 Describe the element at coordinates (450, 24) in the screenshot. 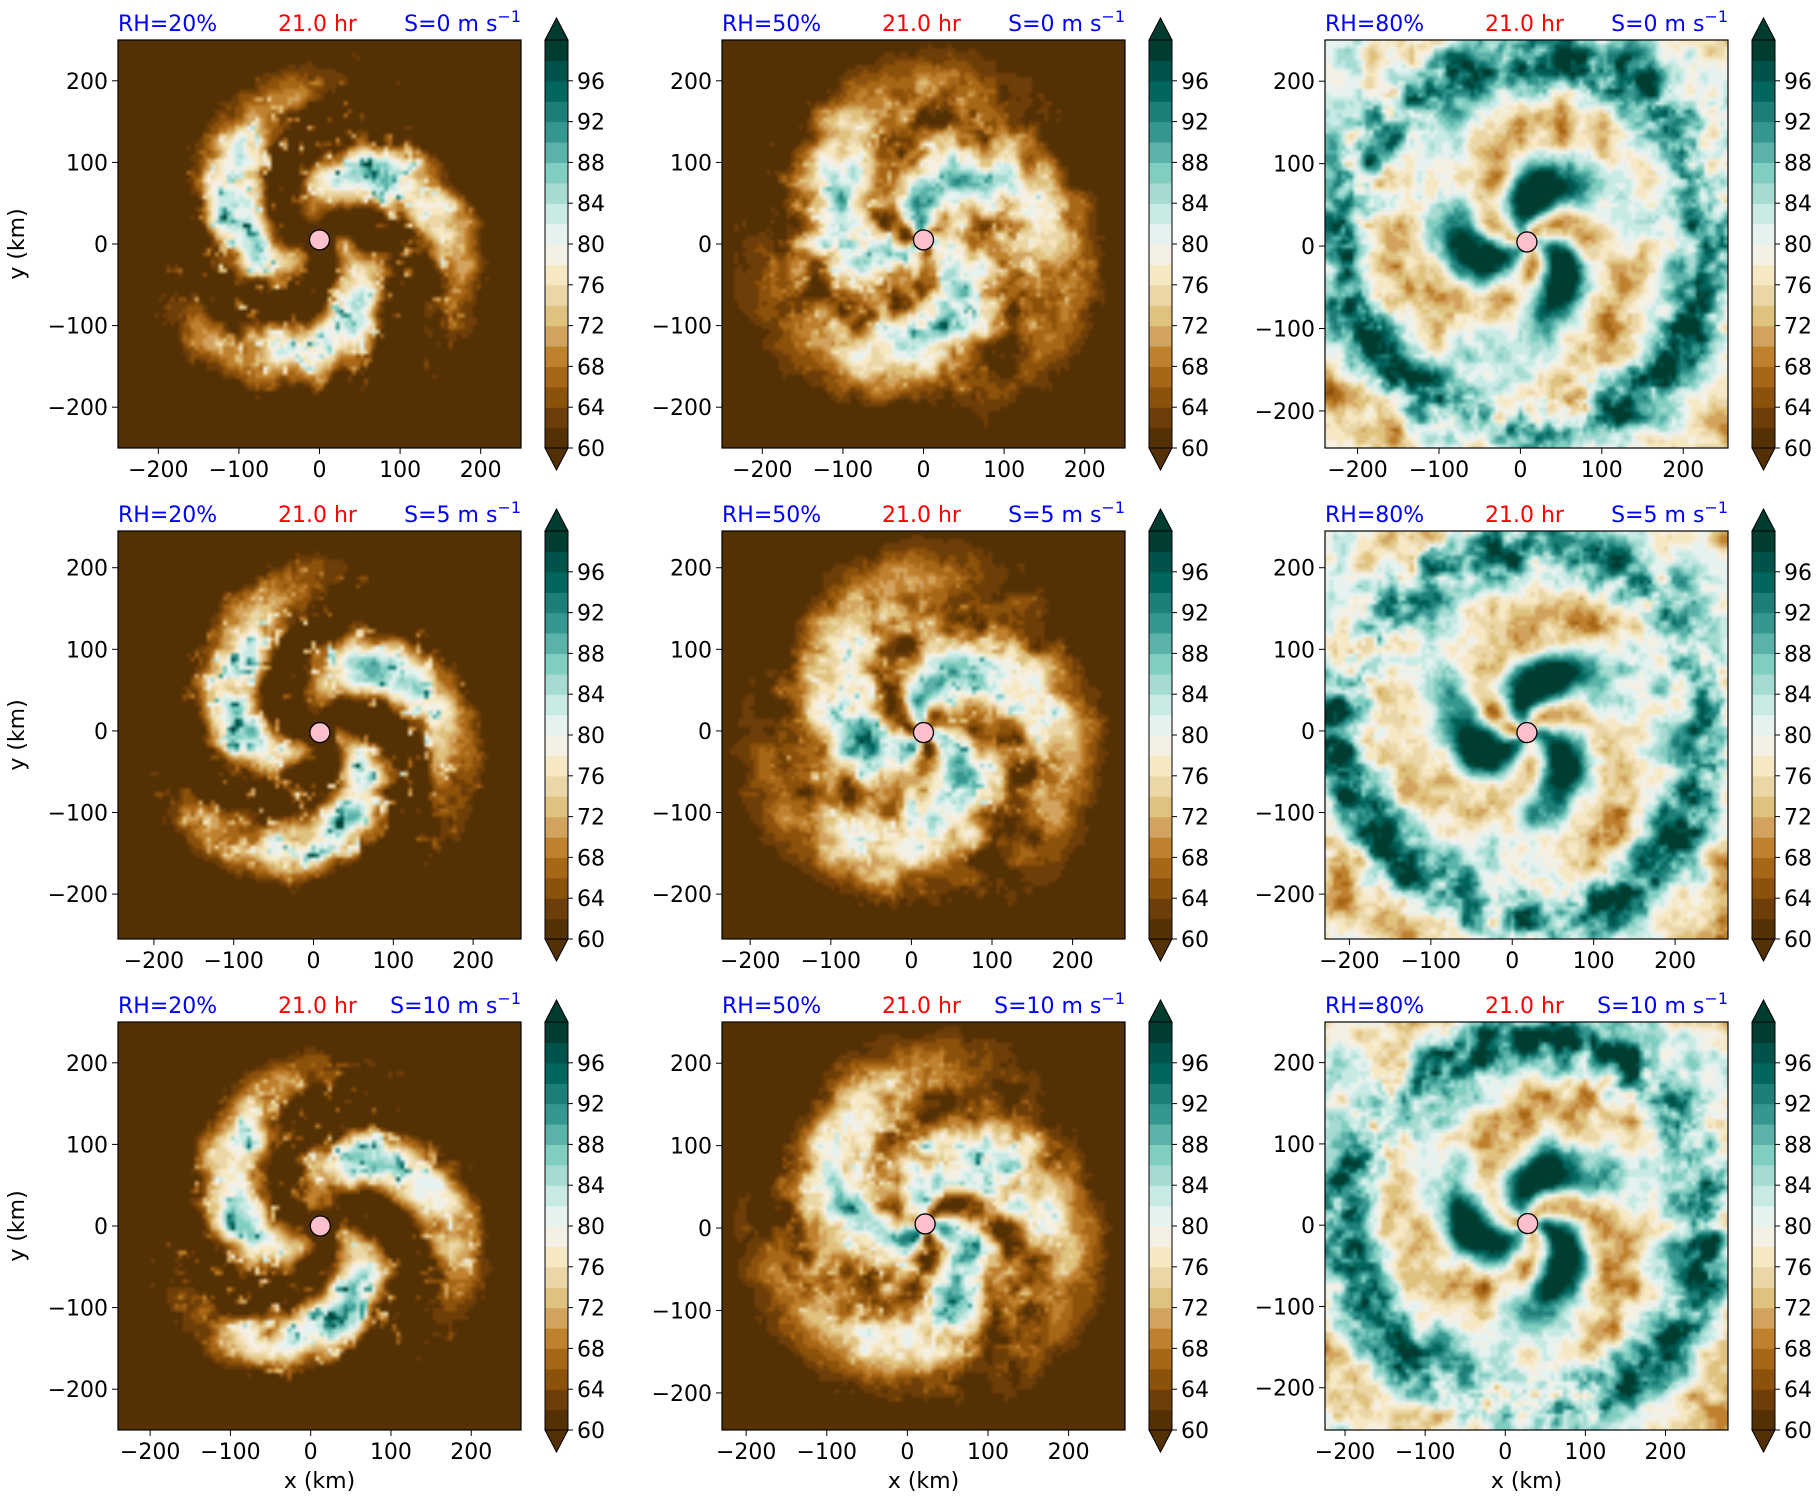

I see `shear-label-text: S=0 m s` at that location.